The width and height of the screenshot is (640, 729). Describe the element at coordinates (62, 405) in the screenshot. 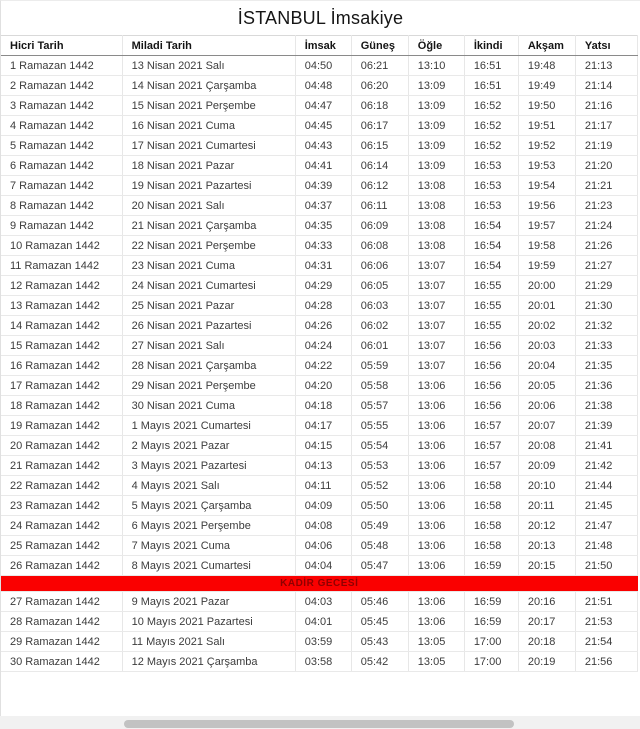

I see `hicri-date-cell: 18 Ramazan 1442` at that location.